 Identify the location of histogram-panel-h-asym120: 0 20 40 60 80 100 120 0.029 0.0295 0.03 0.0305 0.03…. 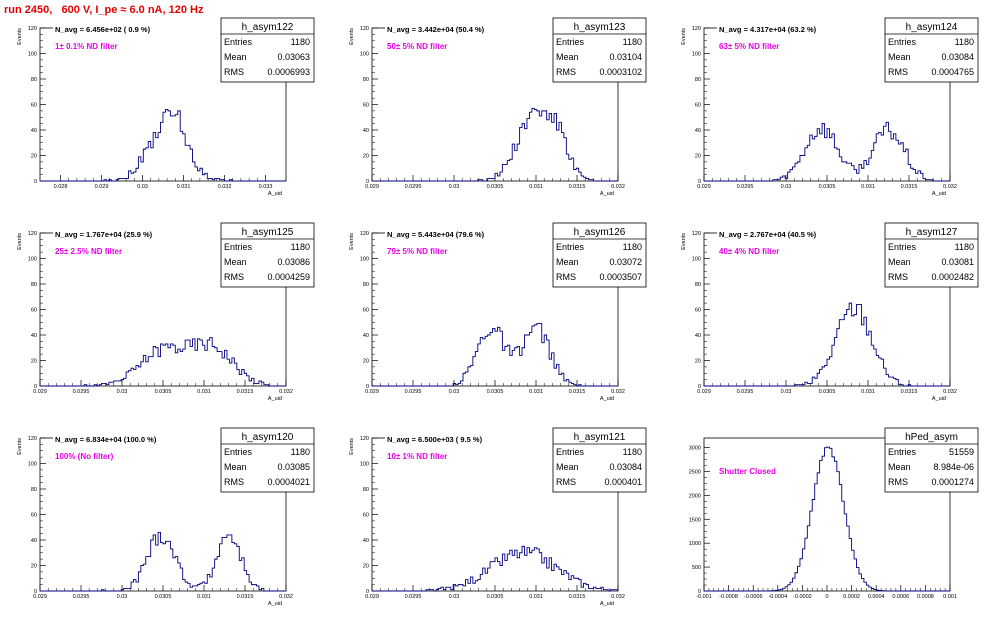
(165, 531).